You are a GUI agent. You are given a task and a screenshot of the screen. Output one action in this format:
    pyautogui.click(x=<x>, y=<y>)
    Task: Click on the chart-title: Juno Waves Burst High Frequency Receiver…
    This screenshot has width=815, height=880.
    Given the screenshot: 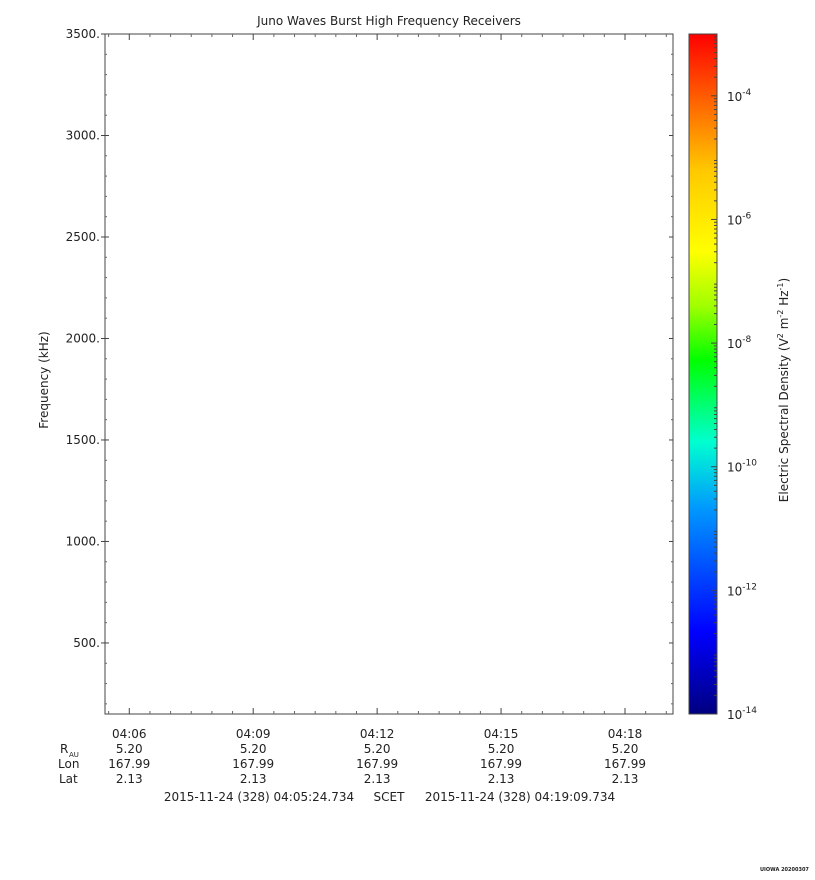 What is the action you would take?
    pyautogui.click(x=388, y=21)
    